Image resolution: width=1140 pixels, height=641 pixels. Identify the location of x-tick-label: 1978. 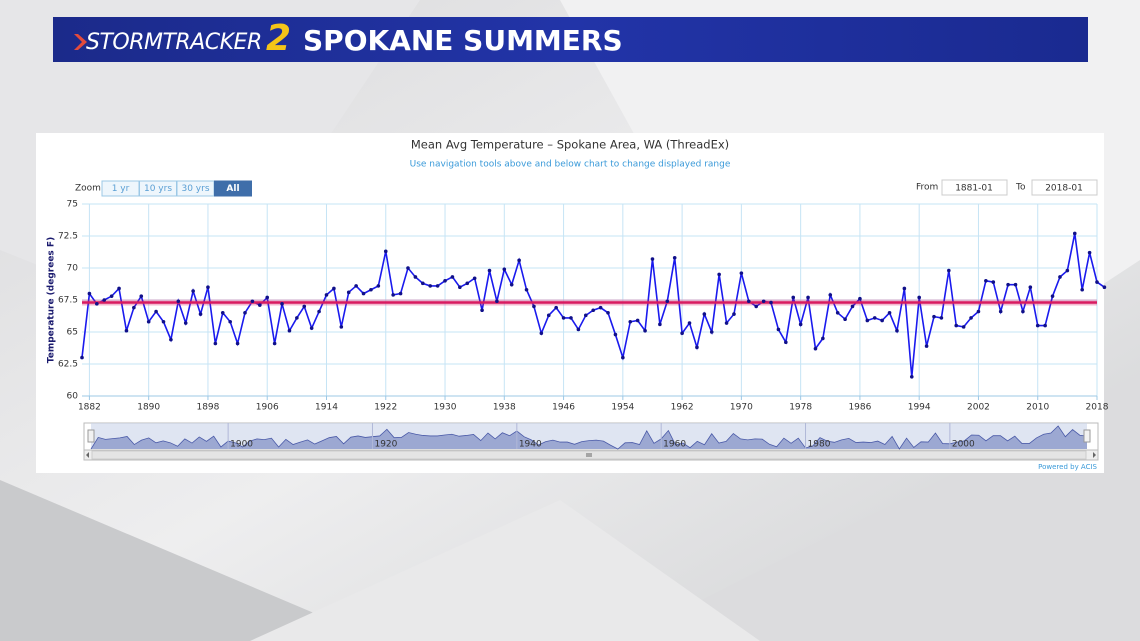
(800, 408).